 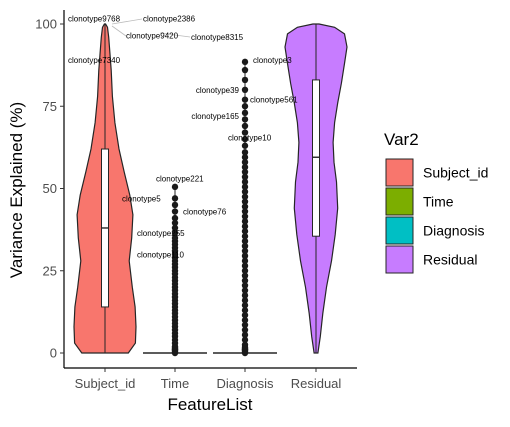 I want to click on violin-group-time, so click(x=175, y=270).